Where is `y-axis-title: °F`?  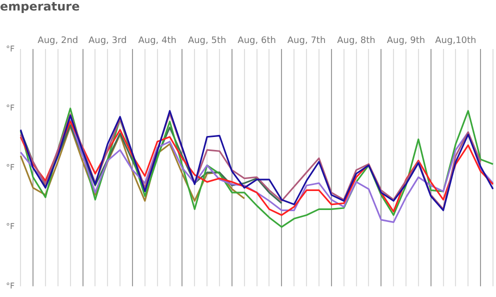 y-axis-title: °F is located at coordinates (10, 227).